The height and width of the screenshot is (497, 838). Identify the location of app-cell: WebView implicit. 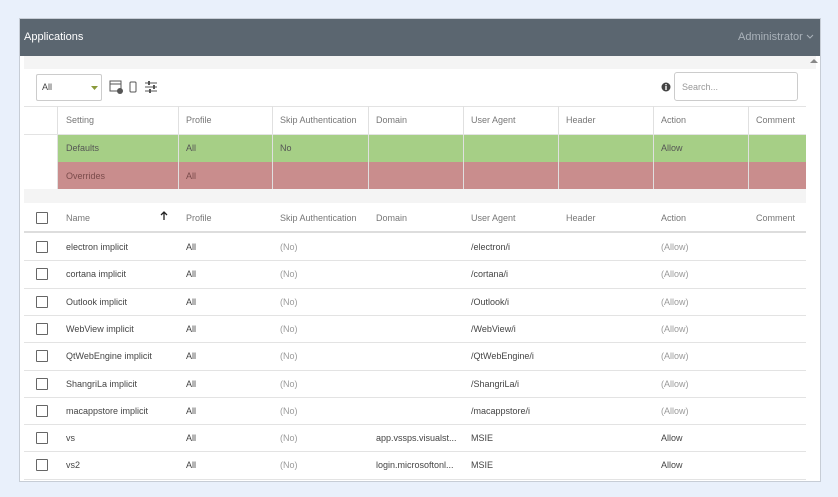
(100, 328).